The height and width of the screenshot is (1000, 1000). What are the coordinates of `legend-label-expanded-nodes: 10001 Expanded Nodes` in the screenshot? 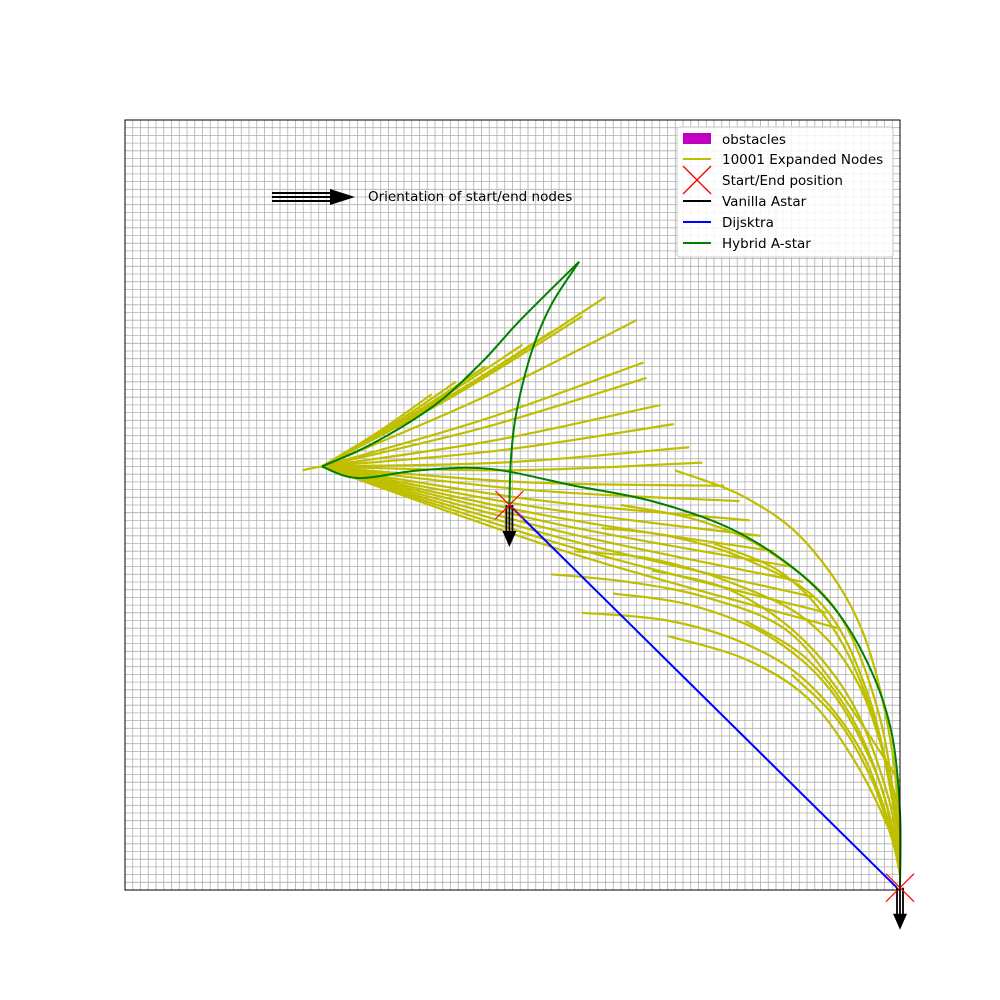 It's located at (802, 160).